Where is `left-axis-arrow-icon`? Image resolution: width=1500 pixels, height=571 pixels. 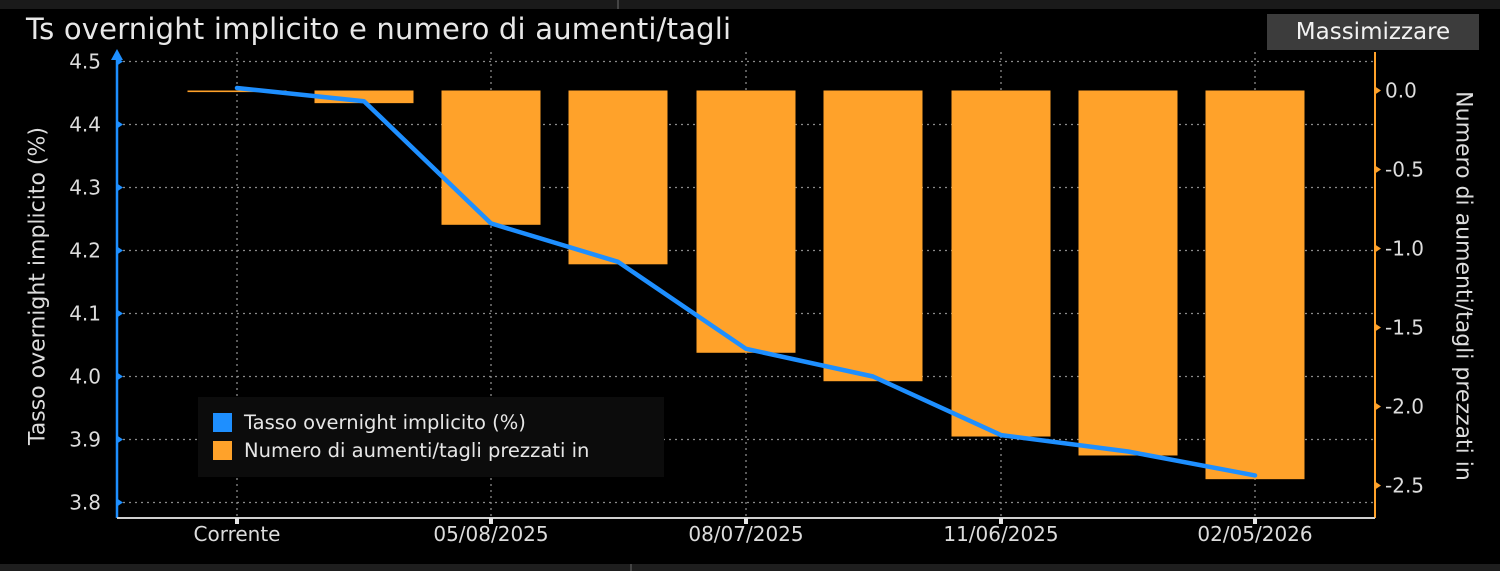 left-axis-arrow-icon is located at coordinates (117, 54).